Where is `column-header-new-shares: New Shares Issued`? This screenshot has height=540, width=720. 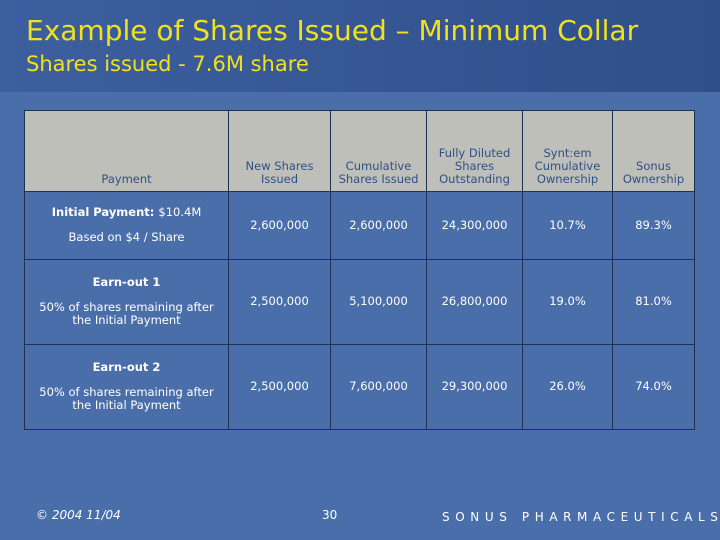 column-header-new-shares: New Shares Issued is located at coordinates (279, 151).